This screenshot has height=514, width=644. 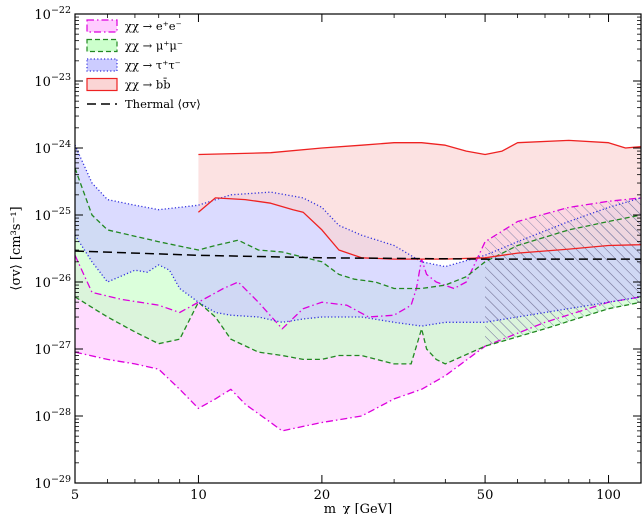 I want to click on y-tick-label: 10−23, so click(x=52, y=81).